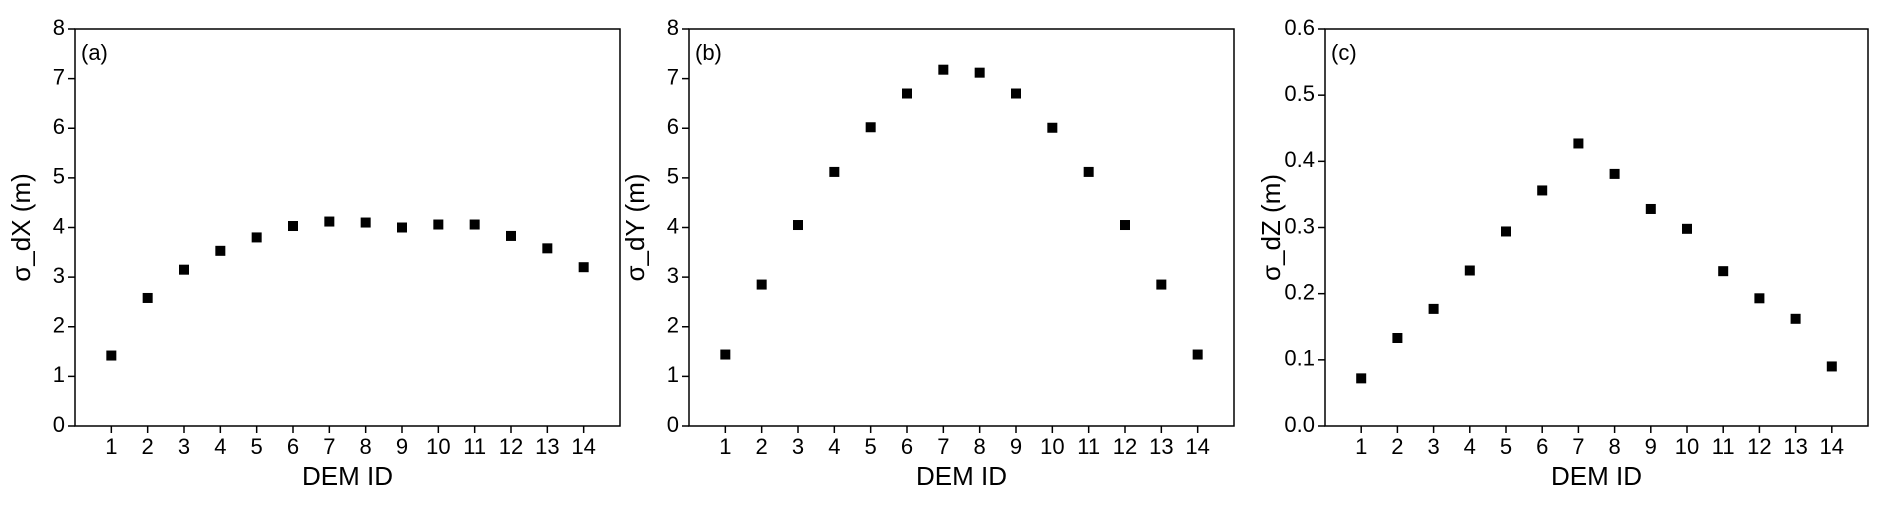 The width and height of the screenshot is (1892, 506). What do you see at coordinates (708, 52) in the screenshot?
I see `panel-annotation: (b)` at bounding box center [708, 52].